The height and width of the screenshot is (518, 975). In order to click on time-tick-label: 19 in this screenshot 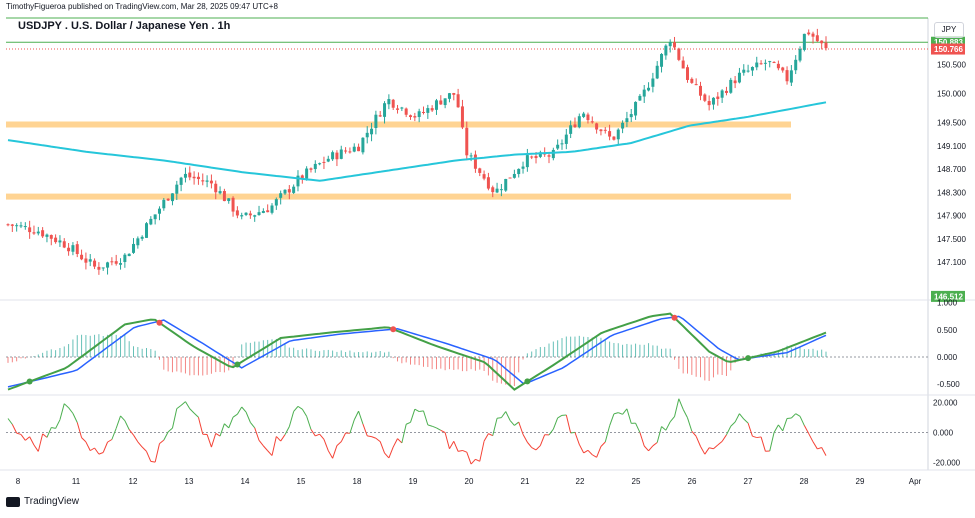, I will do `click(413, 481)`.